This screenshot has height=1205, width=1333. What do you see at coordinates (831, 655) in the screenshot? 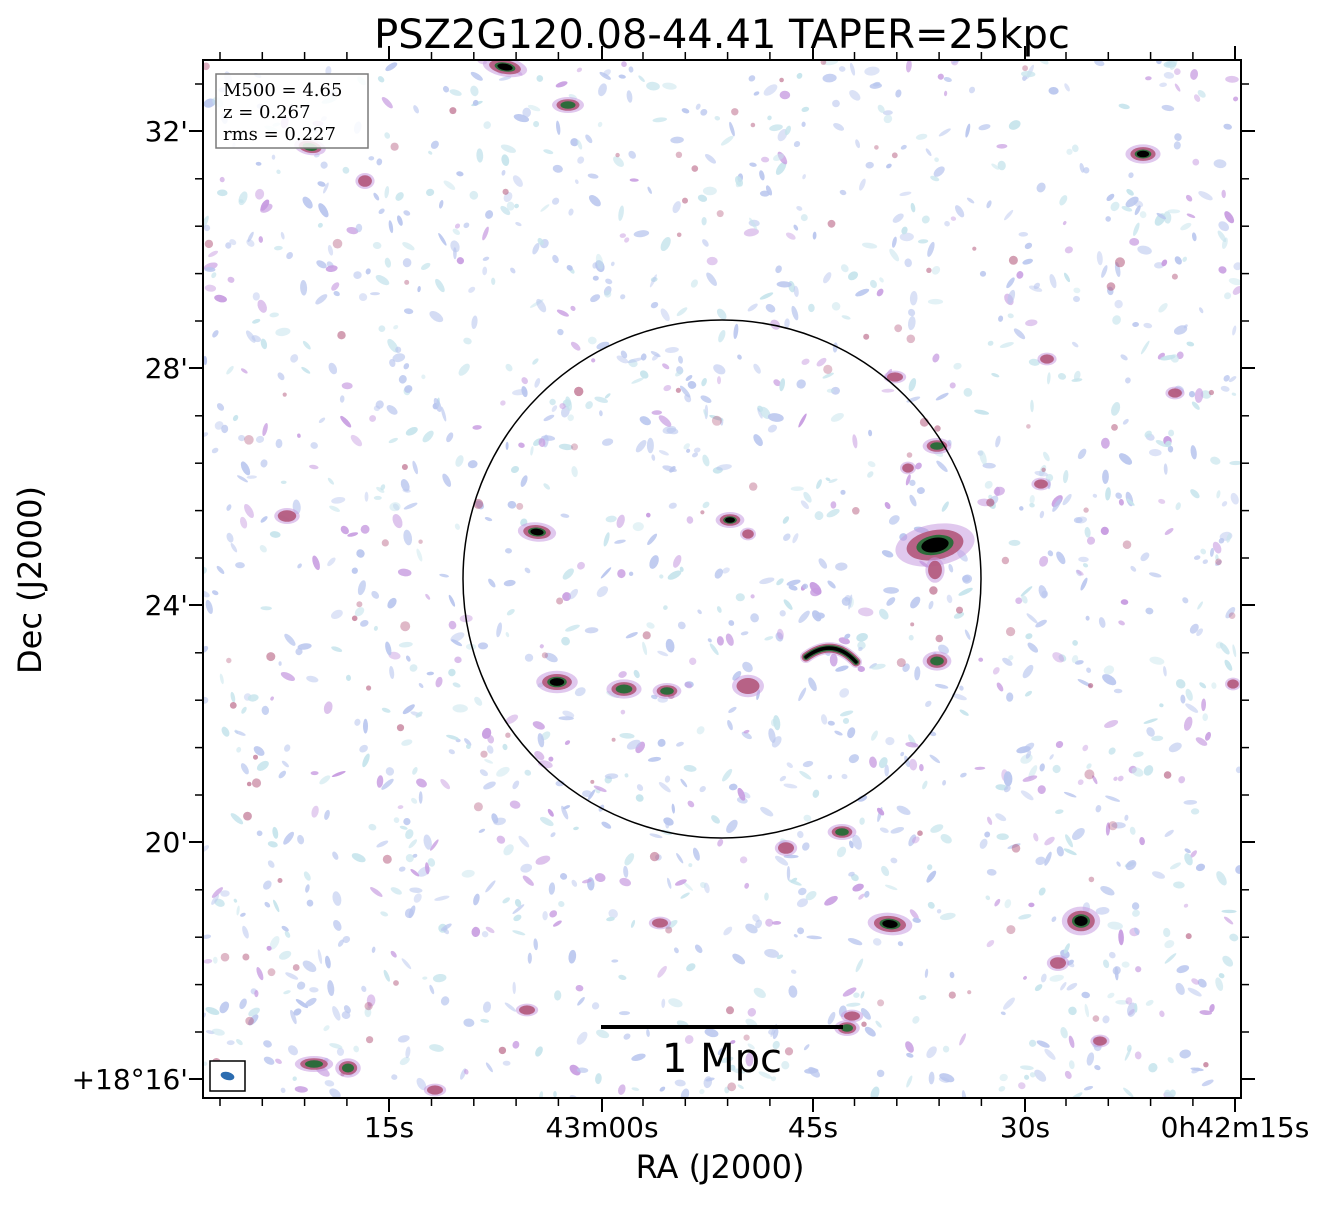
I see `extended-source` at bounding box center [831, 655].